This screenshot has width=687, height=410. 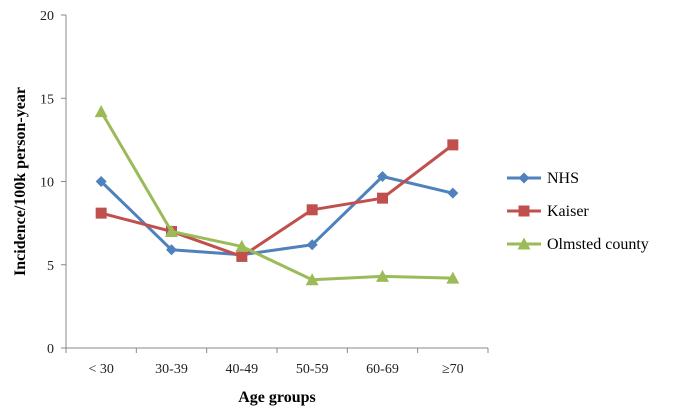 What do you see at coordinates (277, 362) in the screenshot?
I see `x-tick-group: < 30 30-39 40-49 50-59 60-69 ≥70` at bounding box center [277, 362].